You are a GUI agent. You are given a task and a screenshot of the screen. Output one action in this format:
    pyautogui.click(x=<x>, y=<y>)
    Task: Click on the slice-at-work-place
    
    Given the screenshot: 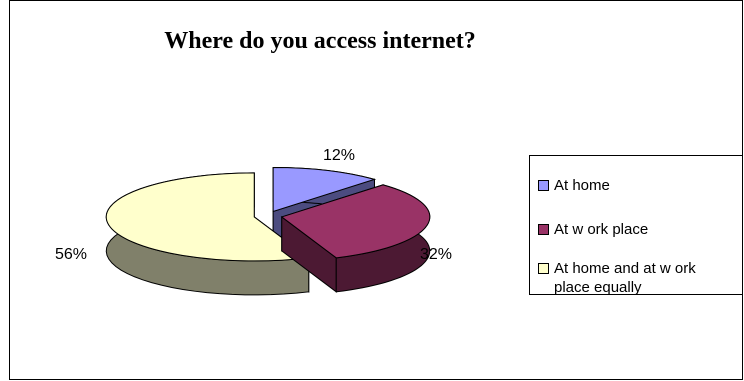 What is the action you would take?
    pyautogui.click(x=355, y=238)
    